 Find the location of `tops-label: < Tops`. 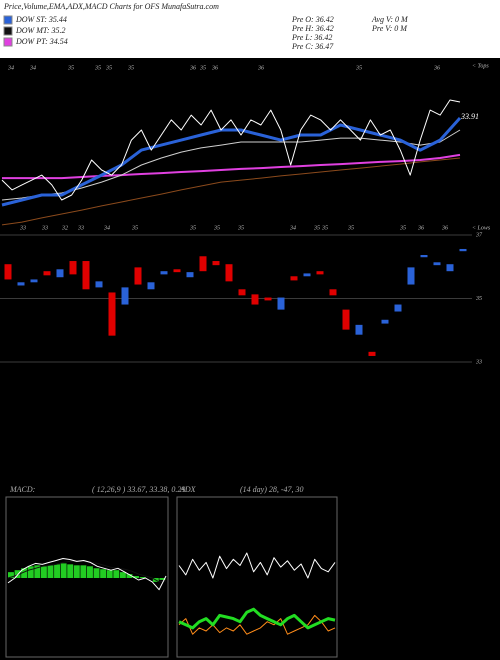

tops-label: < Tops is located at coordinates (480, 66).